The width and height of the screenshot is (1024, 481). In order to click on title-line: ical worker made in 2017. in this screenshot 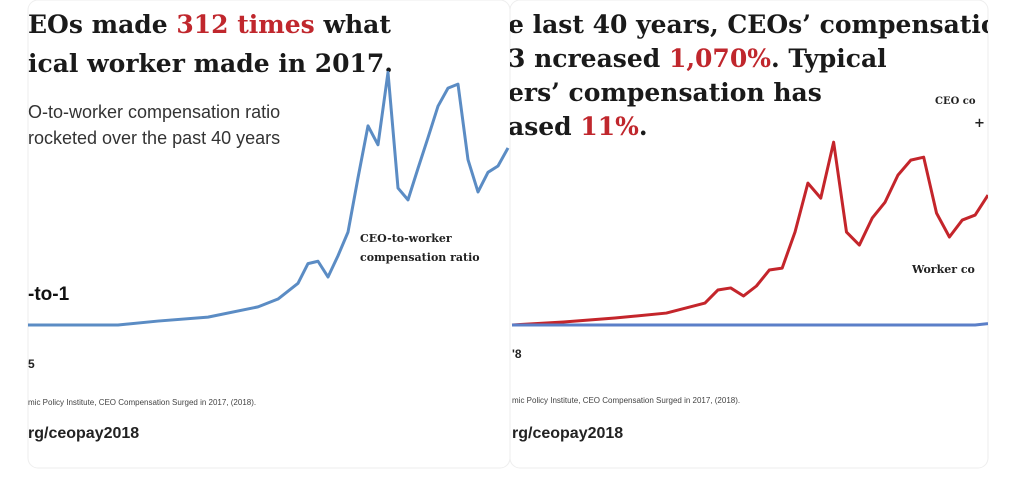, I will do `click(210, 63)`.